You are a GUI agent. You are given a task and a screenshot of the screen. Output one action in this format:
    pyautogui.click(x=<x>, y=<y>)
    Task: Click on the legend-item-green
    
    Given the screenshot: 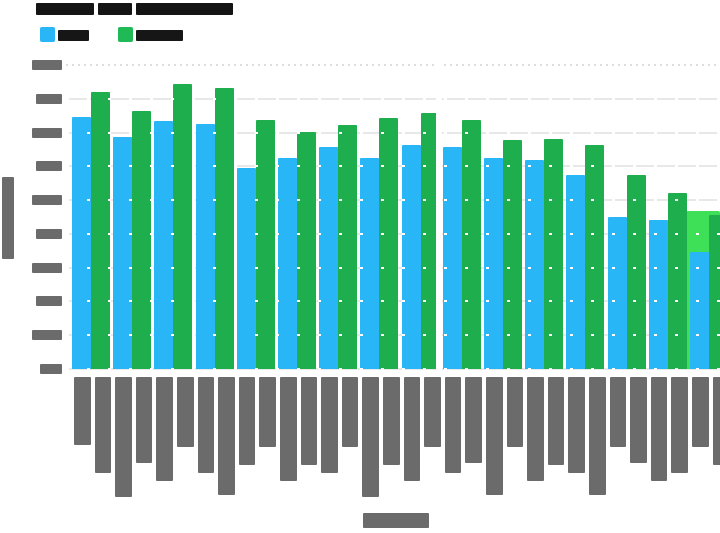 What is the action you would take?
    pyautogui.click(x=150, y=35)
    